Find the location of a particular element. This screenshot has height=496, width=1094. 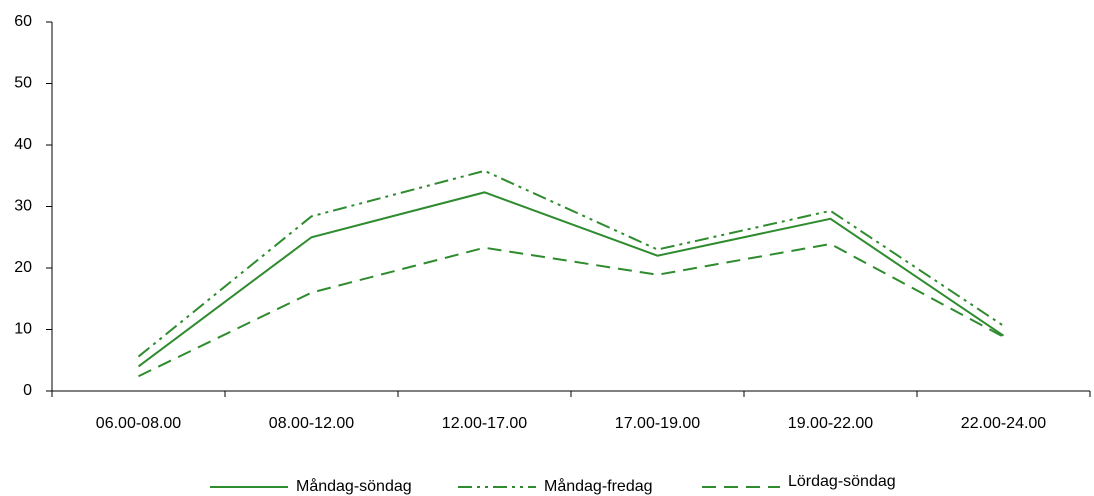

x-tick-label: 08.00-12.00 is located at coordinates (312, 423).